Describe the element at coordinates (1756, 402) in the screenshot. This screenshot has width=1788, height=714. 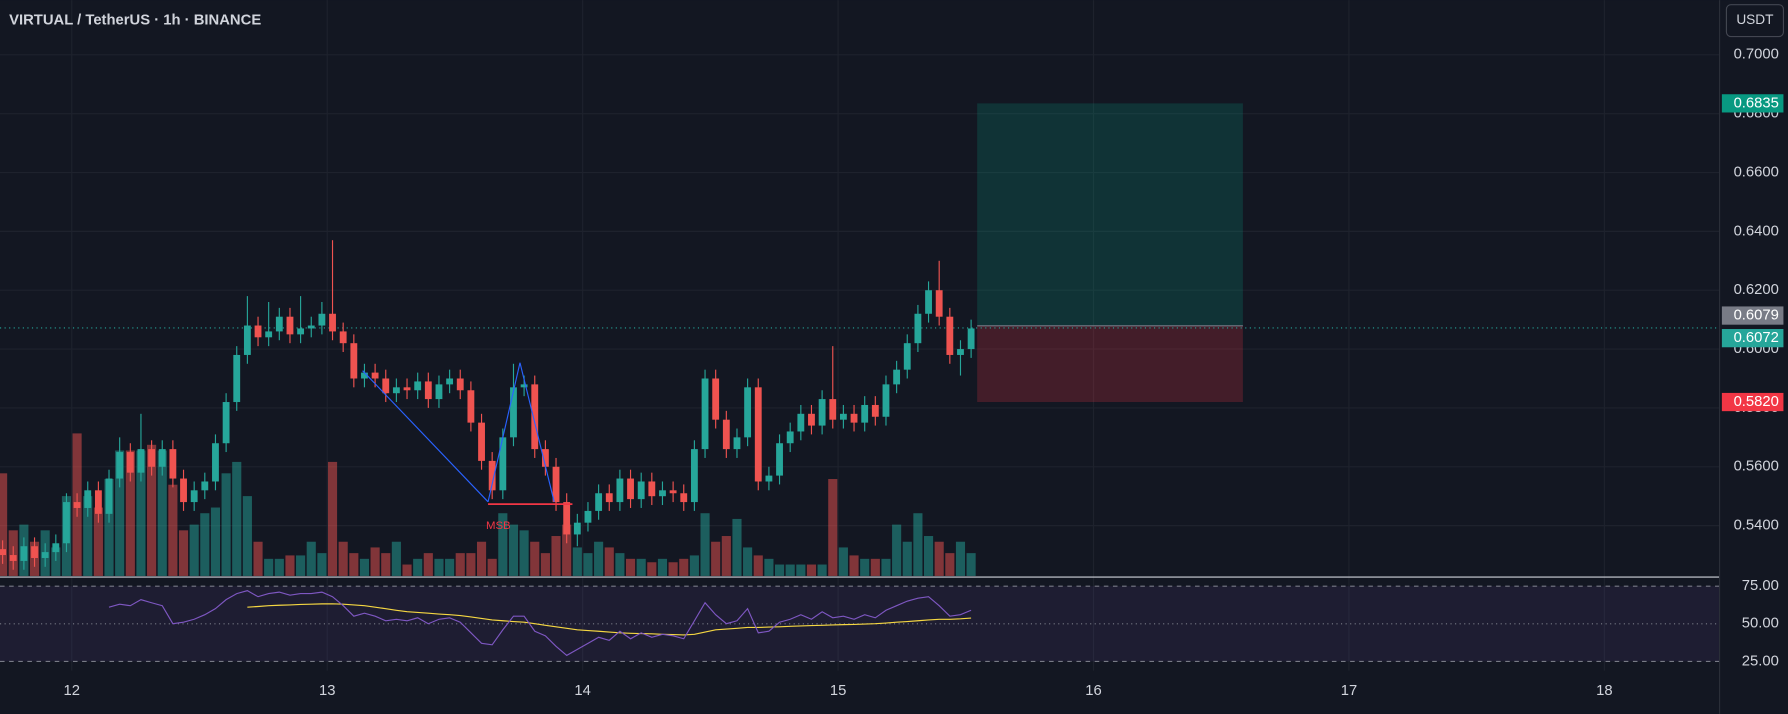
I see `stop-label: 0.5820` at that location.